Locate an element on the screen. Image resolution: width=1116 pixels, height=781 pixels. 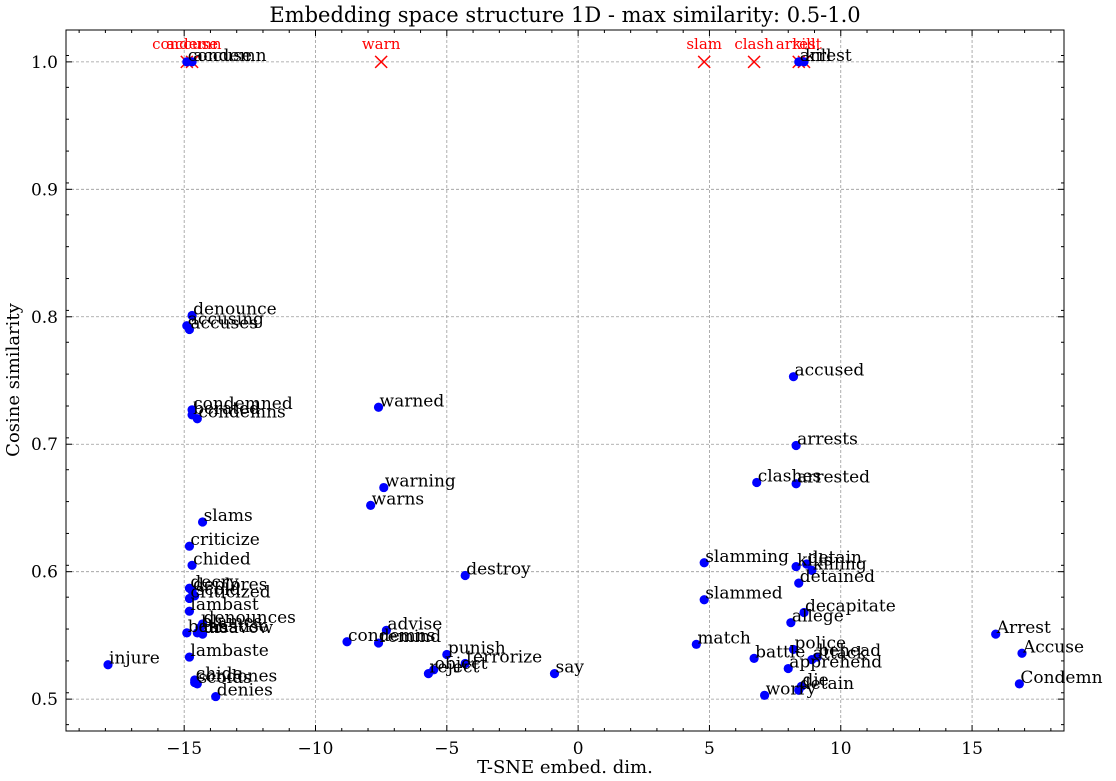
point-label: slamming is located at coordinates (747, 557).